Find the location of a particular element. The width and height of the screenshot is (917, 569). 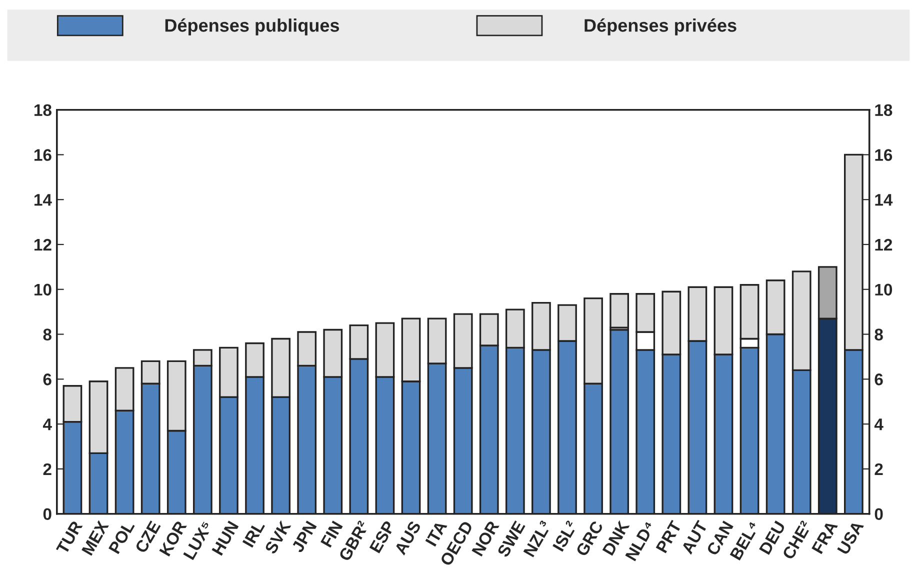

y2-tick-label: 12 is located at coordinates (883, 244).